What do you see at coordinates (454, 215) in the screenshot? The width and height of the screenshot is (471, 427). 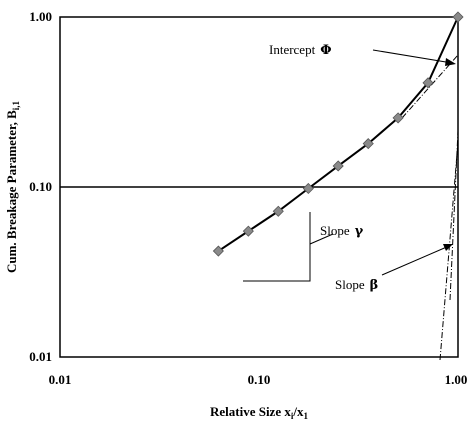 I see `beta-helper-line` at bounding box center [454, 215].